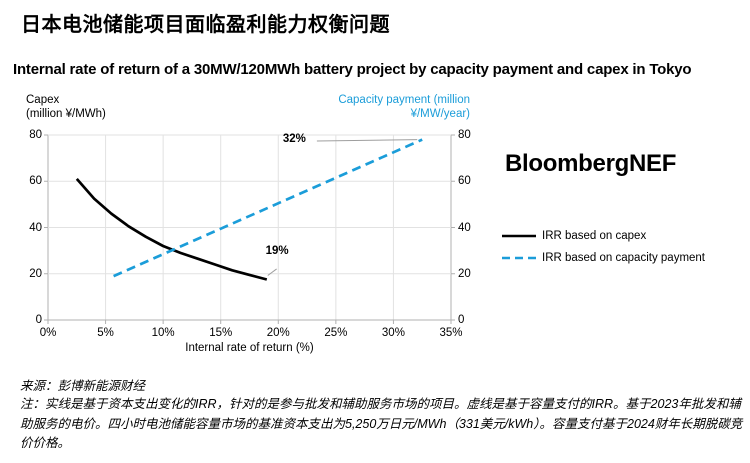  I want to click on left-axis-title-line2: (million ¥/MWh), so click(66, 114).